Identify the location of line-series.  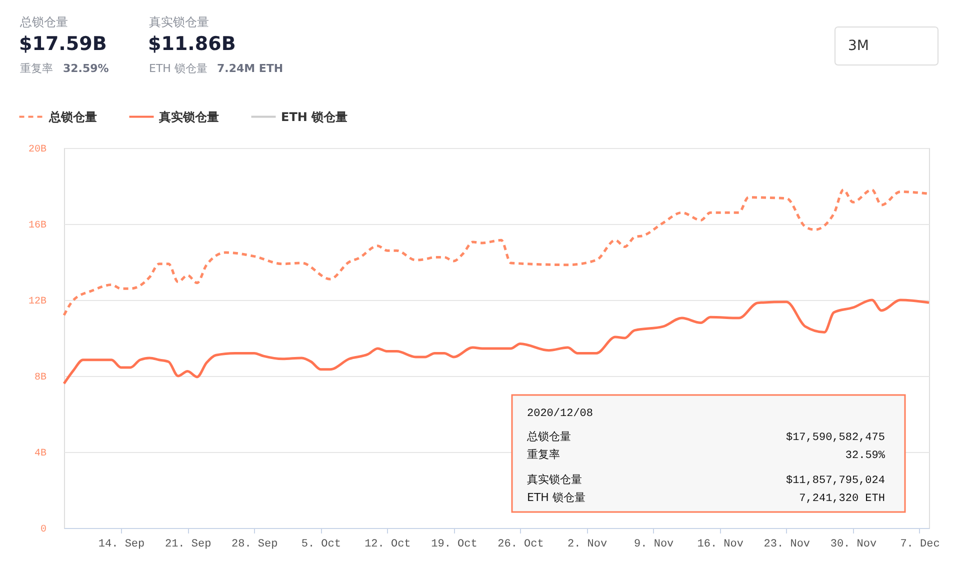
(496, 341).